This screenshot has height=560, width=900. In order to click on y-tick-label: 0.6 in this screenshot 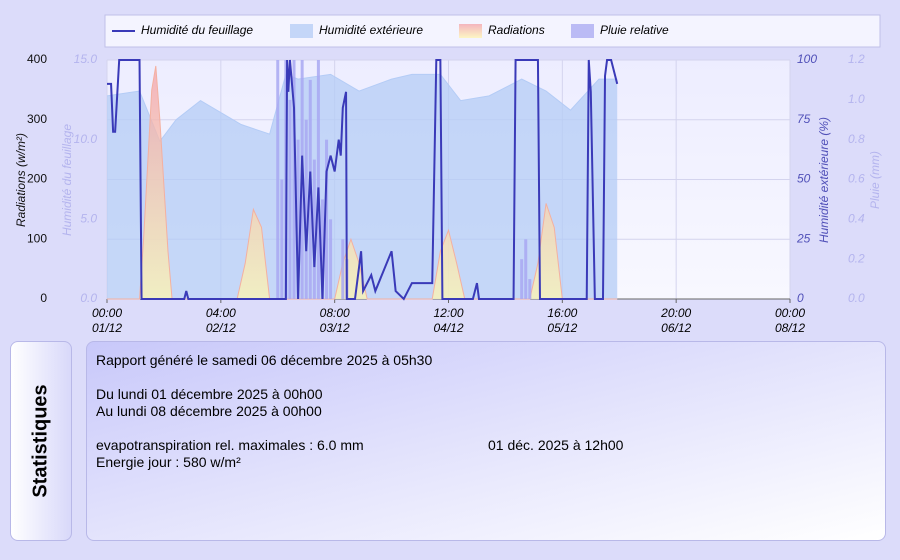, I will do `click(856, 179)`.